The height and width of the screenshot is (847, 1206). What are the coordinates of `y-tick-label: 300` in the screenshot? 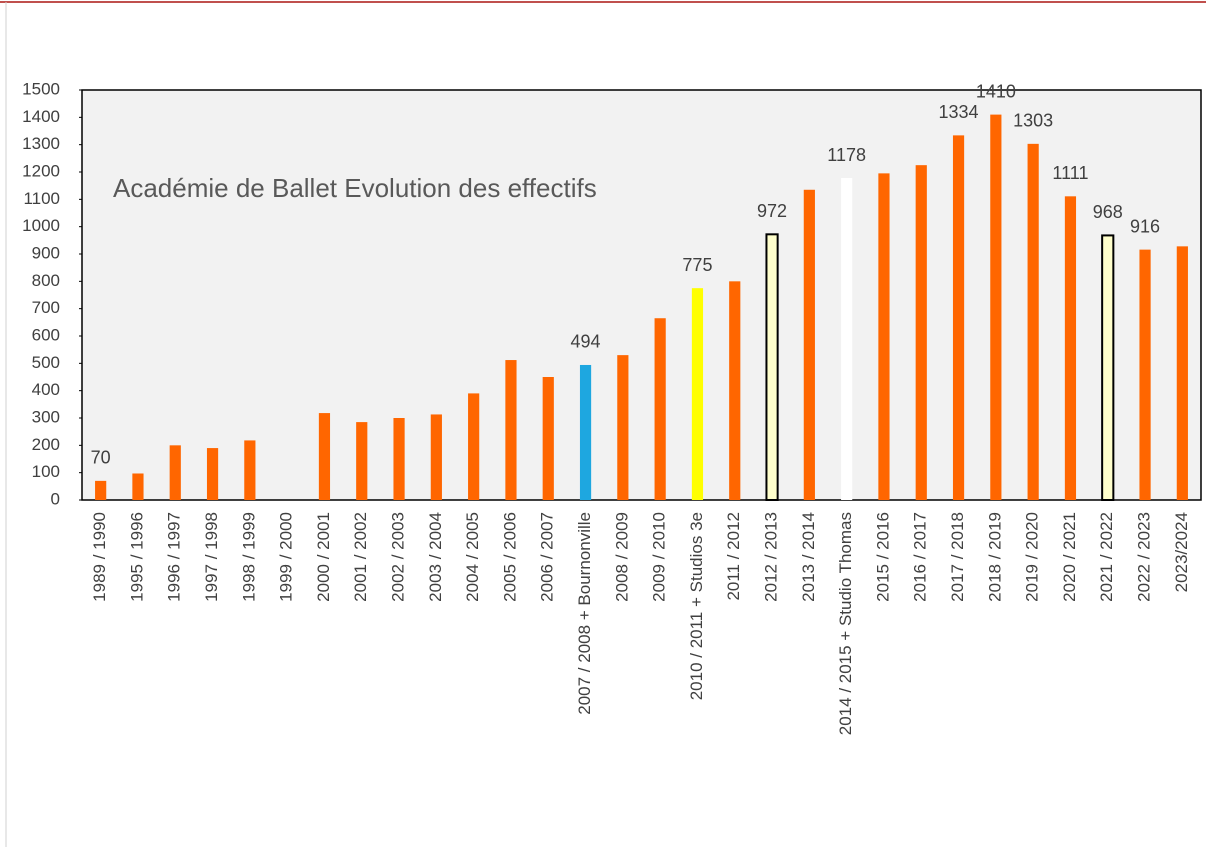 It's located at (46, 416).